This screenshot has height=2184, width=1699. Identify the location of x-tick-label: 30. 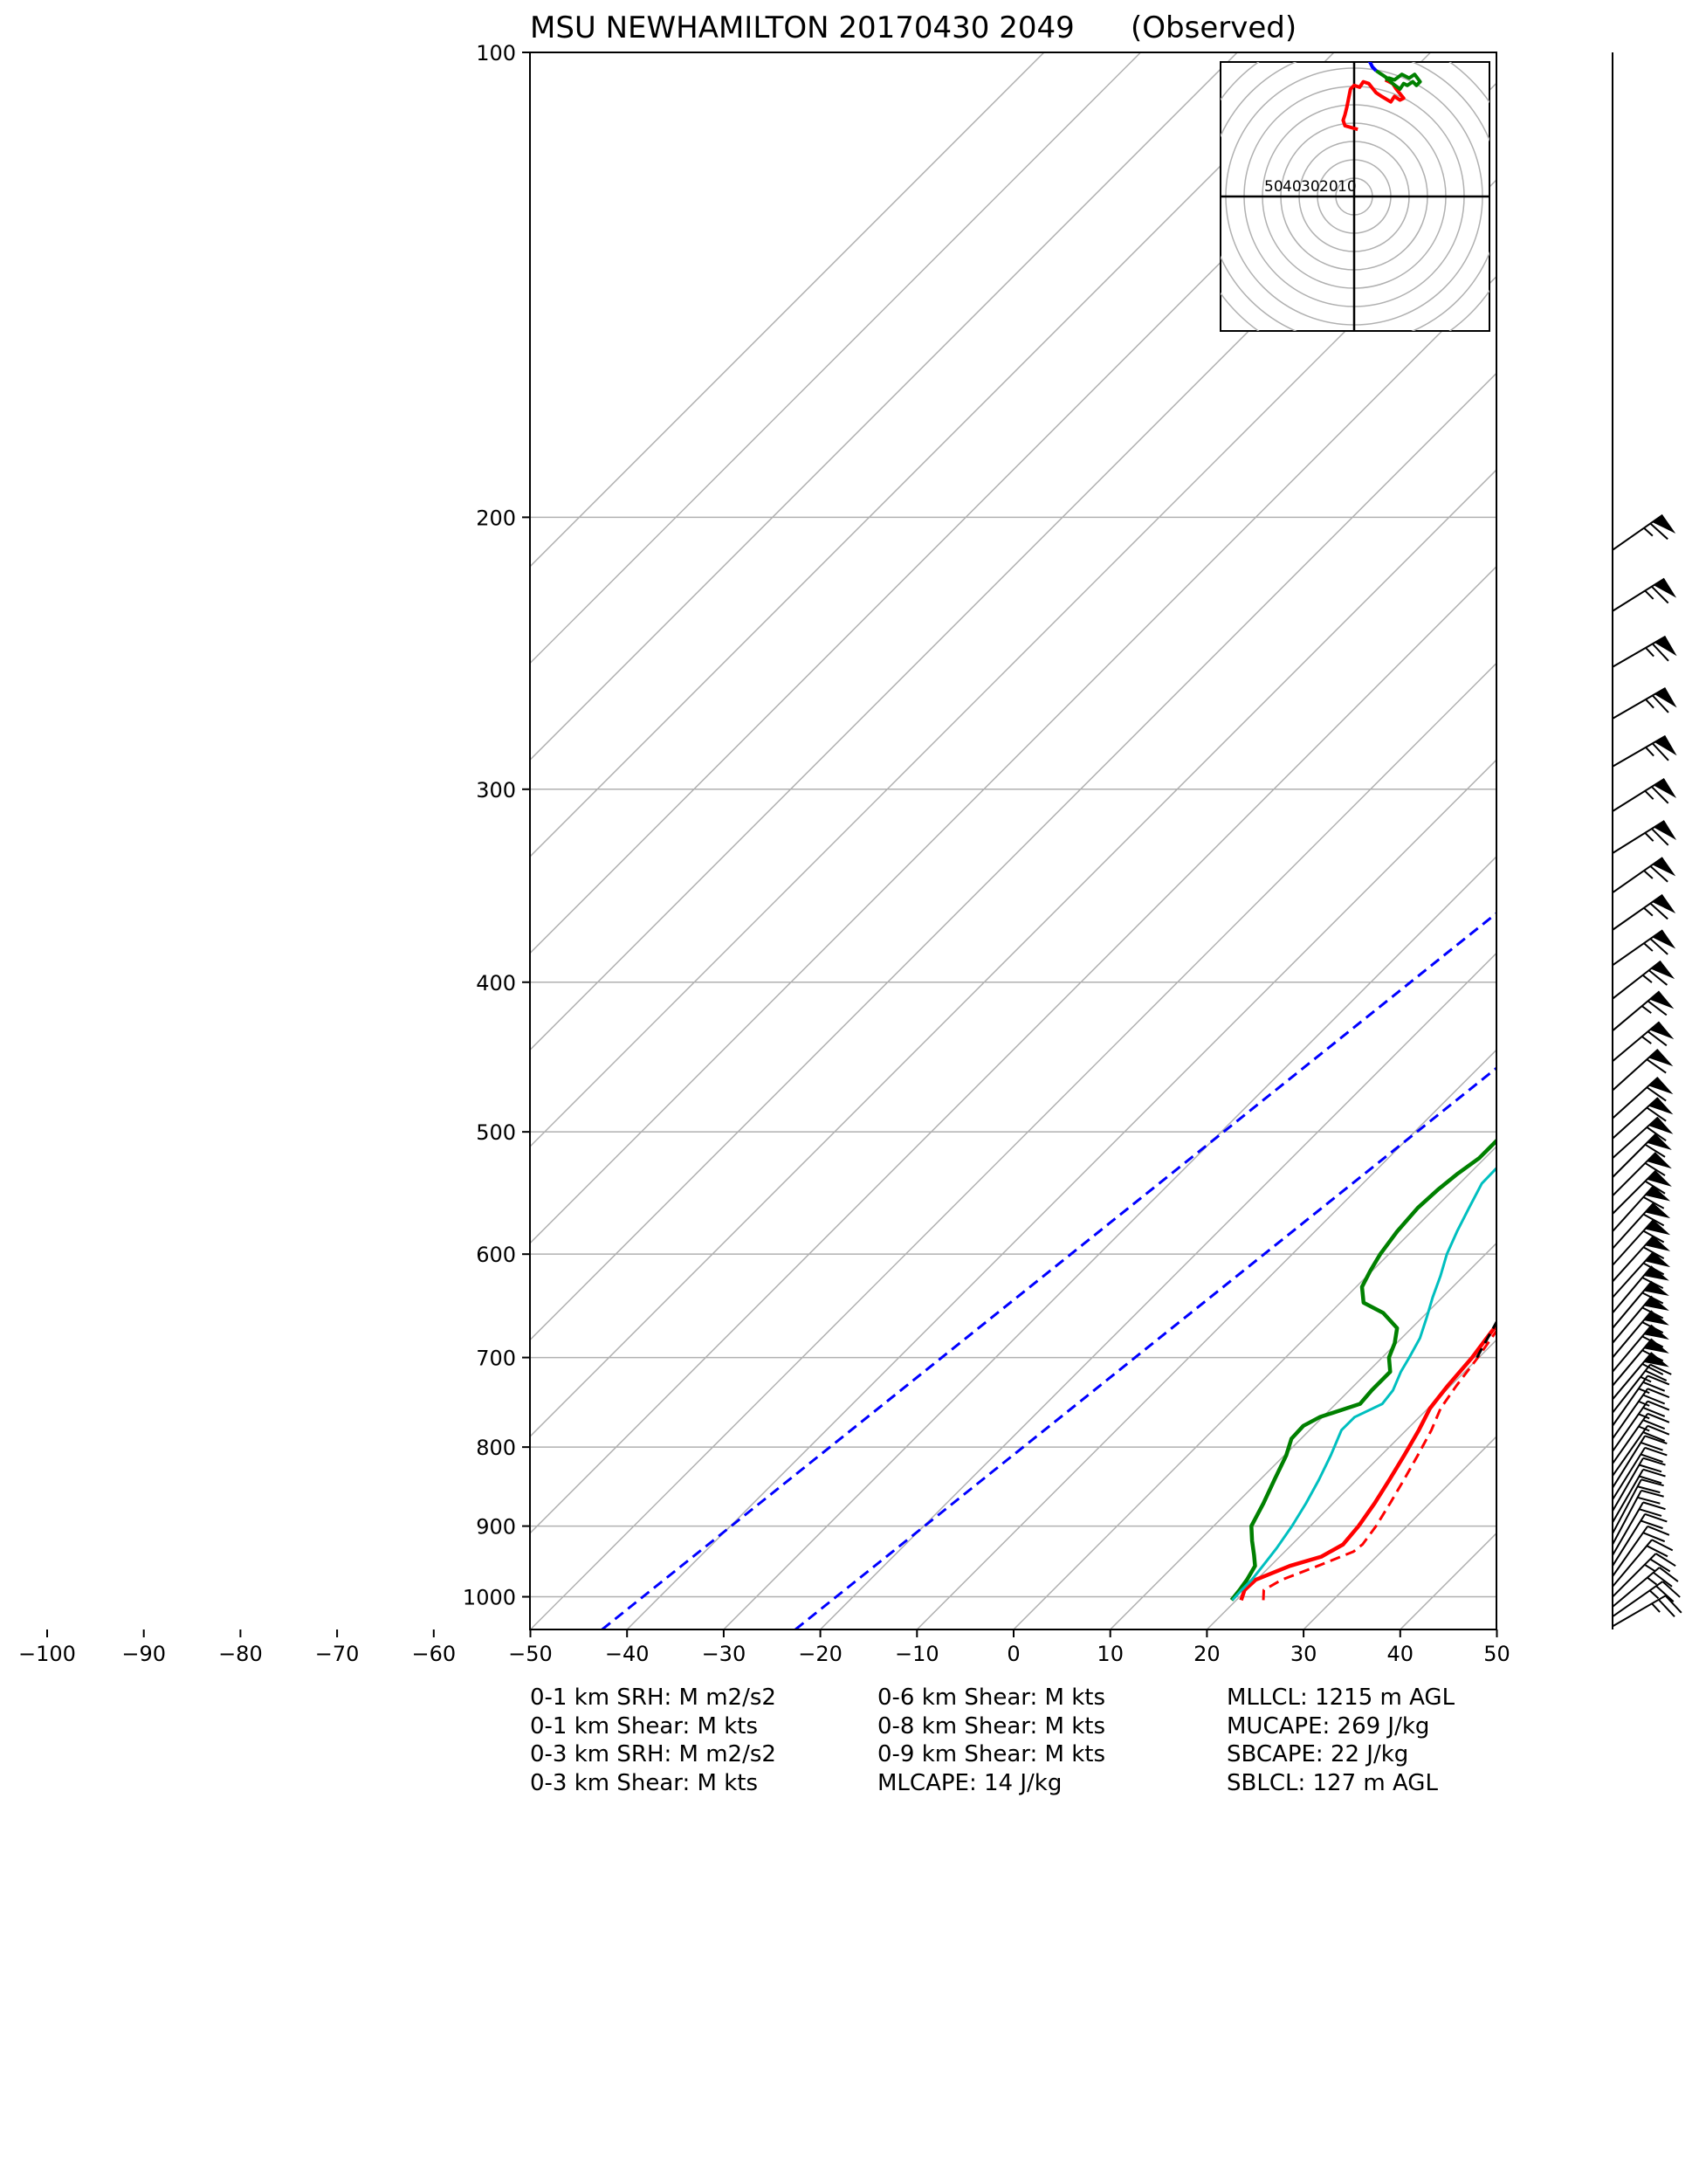
(1303, 1654).